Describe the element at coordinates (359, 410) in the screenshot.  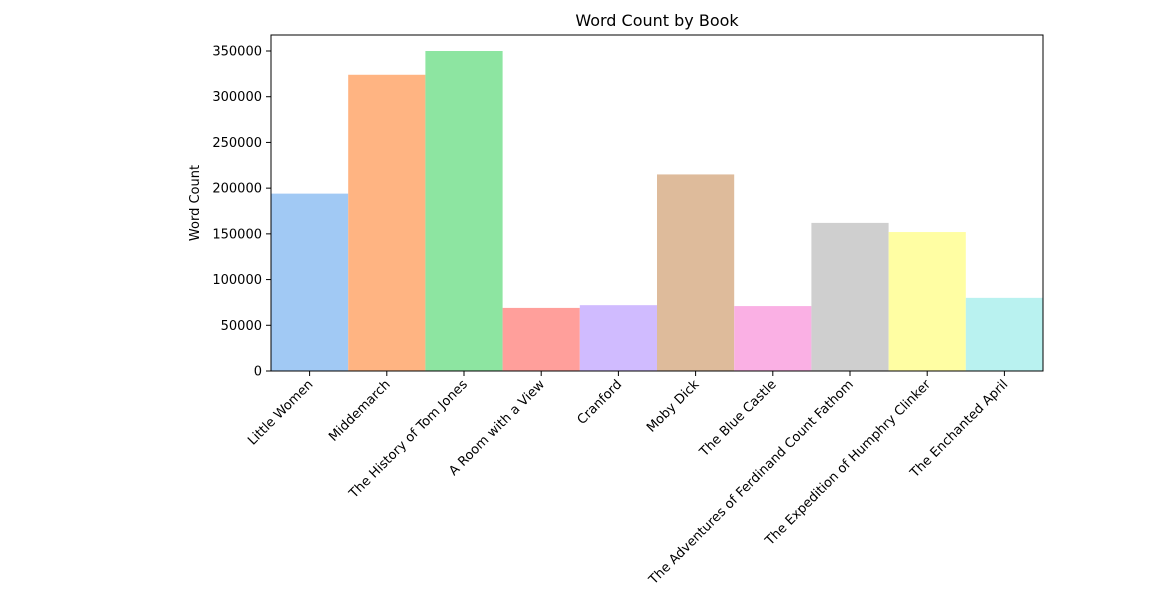
I see `x-tick-label: Middemarch` at that location.